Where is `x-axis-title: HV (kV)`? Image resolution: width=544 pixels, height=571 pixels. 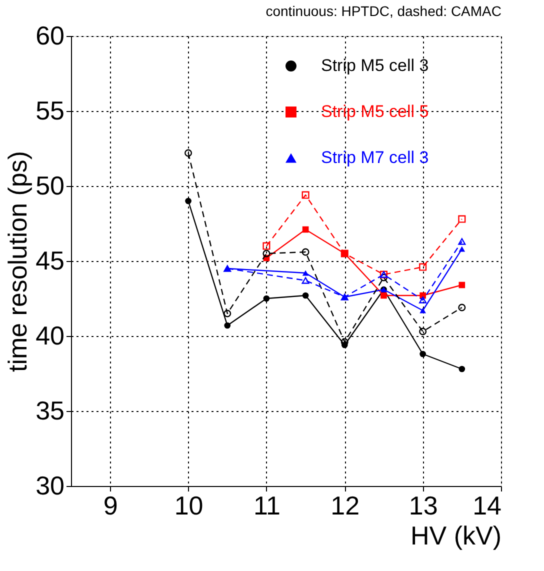 x-axis-title: HV (kV) is located at coordinates (456, 535).